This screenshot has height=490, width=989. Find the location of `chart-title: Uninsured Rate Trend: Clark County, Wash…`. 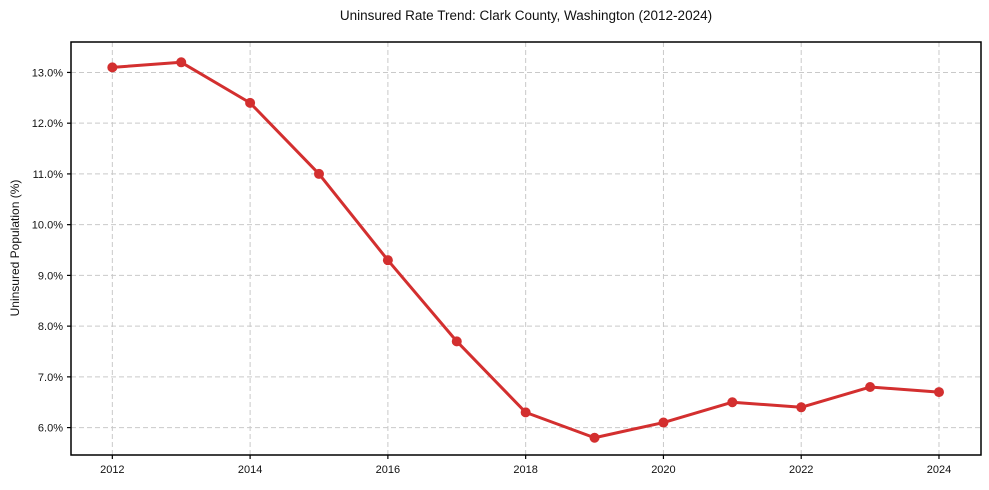

chart-title: Uninsured Rate Trend: Clark County, Wash… is located at coordinates (526, 15).